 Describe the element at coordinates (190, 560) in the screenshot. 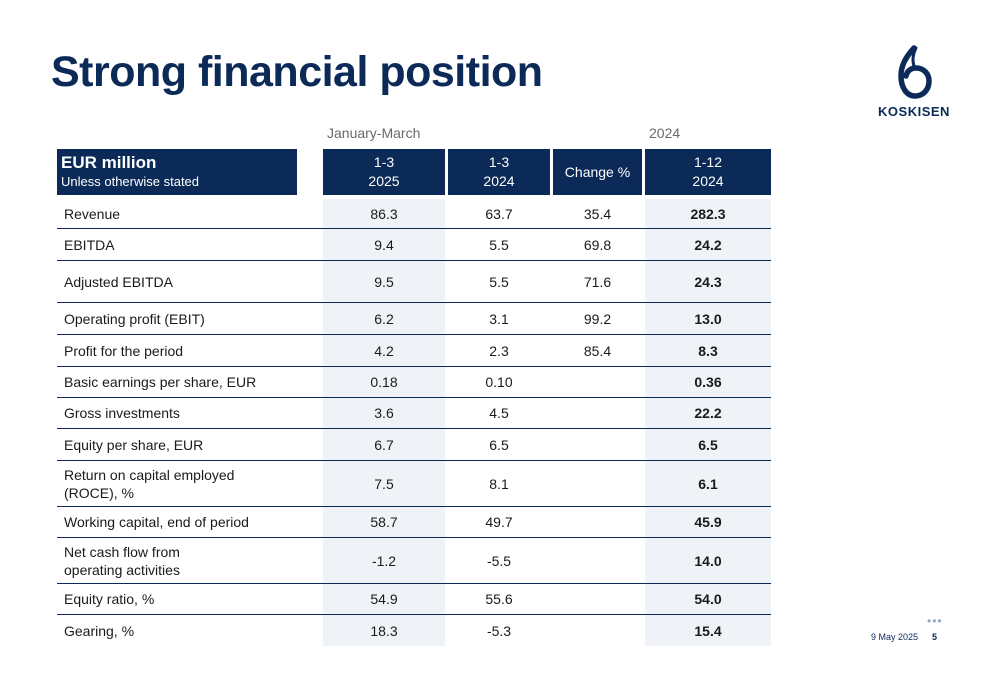

I see `row-label: Net cash flow from operating activities` at that location.